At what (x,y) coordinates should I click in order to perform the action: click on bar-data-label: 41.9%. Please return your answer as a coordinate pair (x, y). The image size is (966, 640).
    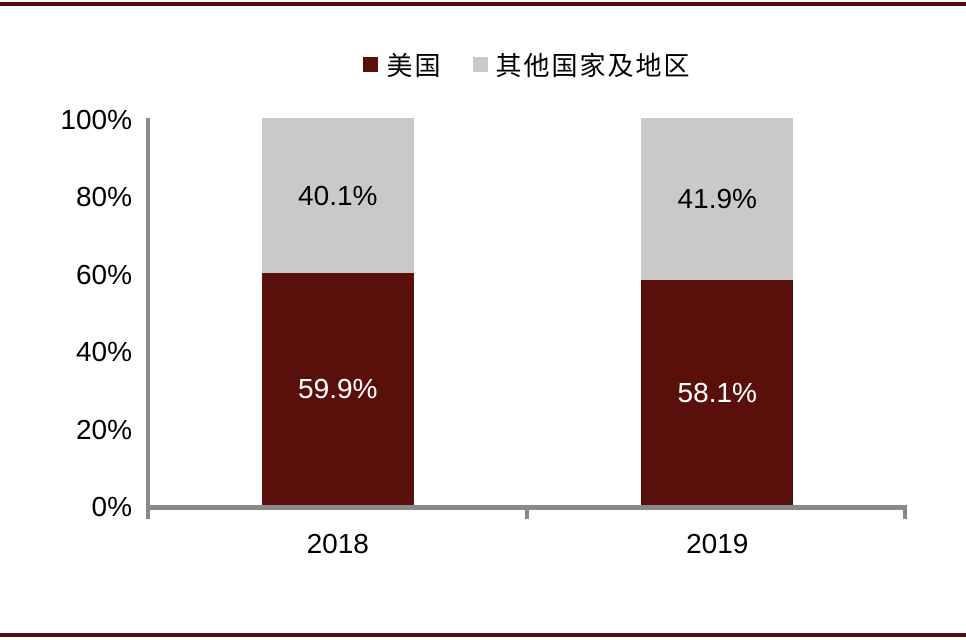
    Looking at the image, I should click on (717, 199).